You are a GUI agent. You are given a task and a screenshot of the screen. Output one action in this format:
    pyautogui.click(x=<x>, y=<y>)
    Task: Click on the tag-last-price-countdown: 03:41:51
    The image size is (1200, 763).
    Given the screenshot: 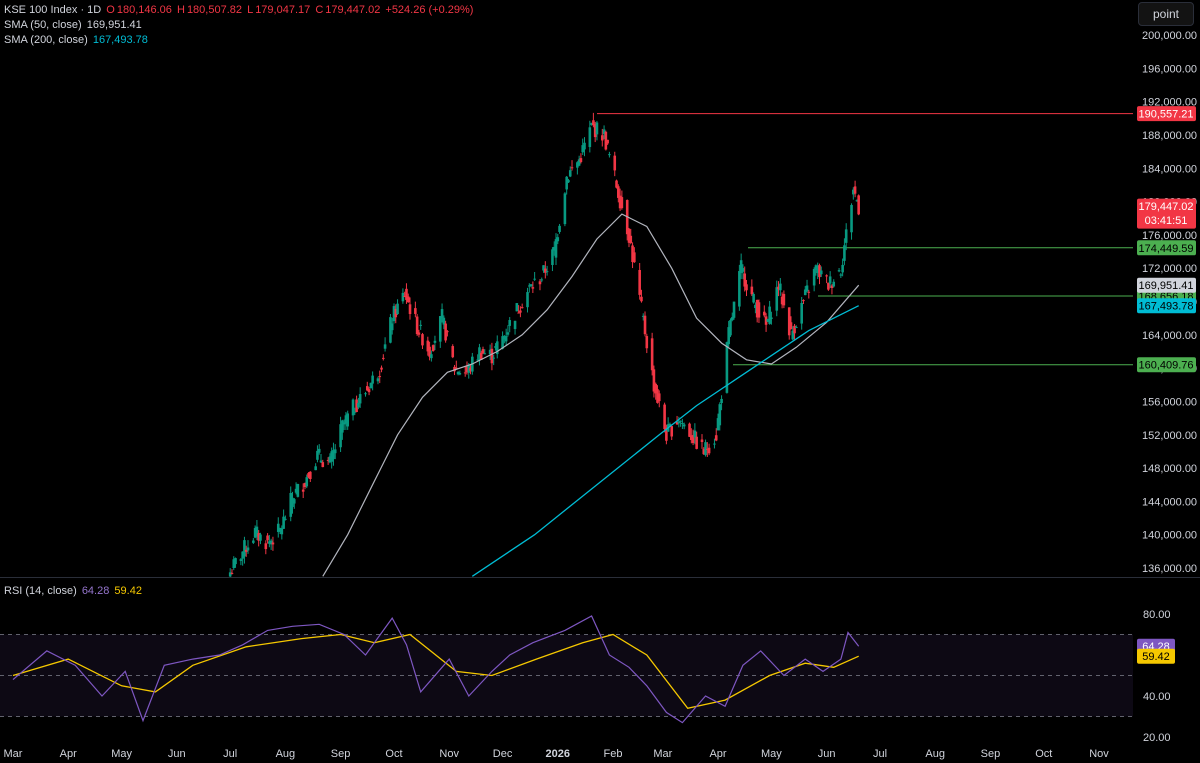 What is the action you would take?
    pyautogui.click(x=1166, y=221)
    